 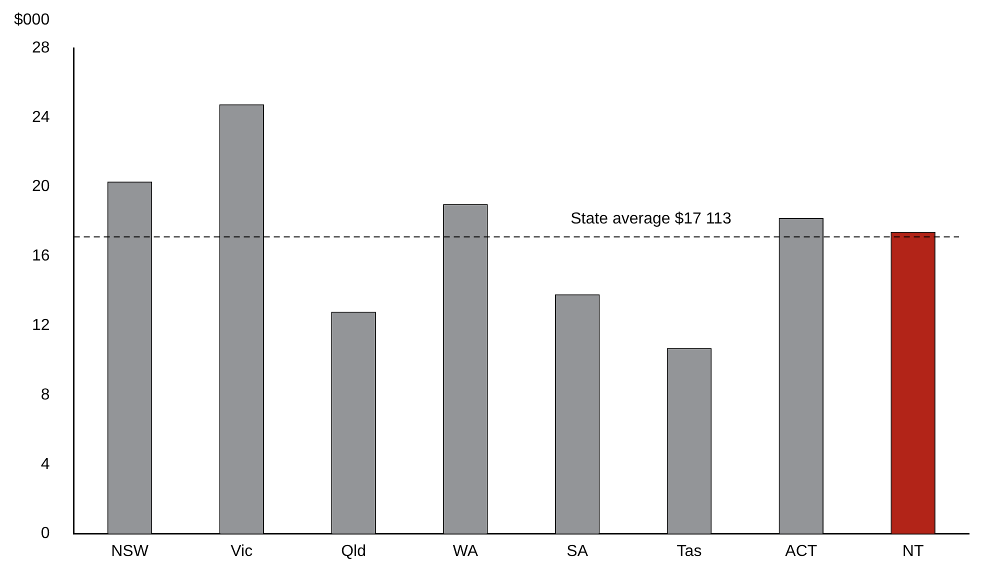 What do you see at coordinates (45, 464) in the screenshot?
I see `y-tick-label: 4` at bounding box center [45, 464].